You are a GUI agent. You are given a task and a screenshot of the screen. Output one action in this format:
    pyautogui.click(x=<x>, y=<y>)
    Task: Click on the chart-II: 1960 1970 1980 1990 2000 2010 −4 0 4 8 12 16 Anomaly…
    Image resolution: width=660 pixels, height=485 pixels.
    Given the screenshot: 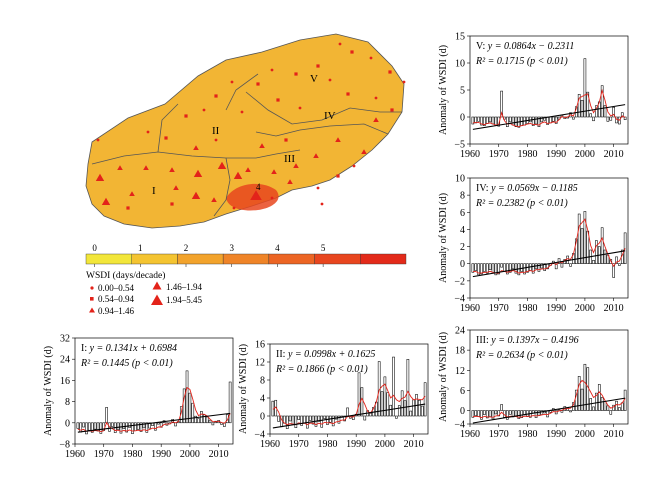 What is the action you would take?
    pyautogui.click(x=333, y=395)
    